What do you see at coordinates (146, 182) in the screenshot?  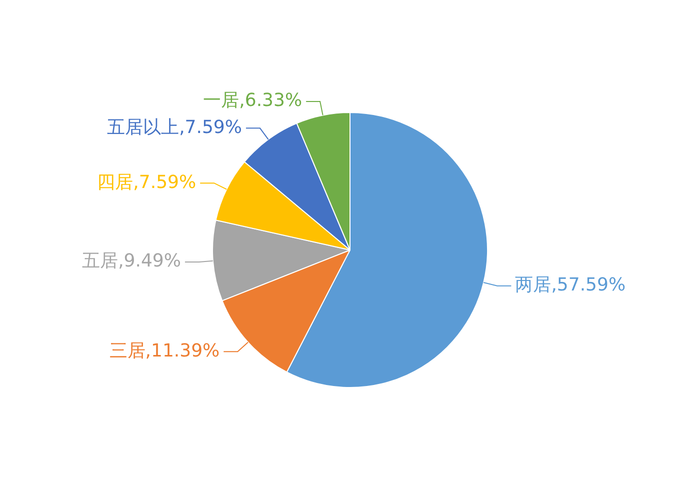 I see `slice-label: 四居,7.59%` at bounding box center [146, 182].